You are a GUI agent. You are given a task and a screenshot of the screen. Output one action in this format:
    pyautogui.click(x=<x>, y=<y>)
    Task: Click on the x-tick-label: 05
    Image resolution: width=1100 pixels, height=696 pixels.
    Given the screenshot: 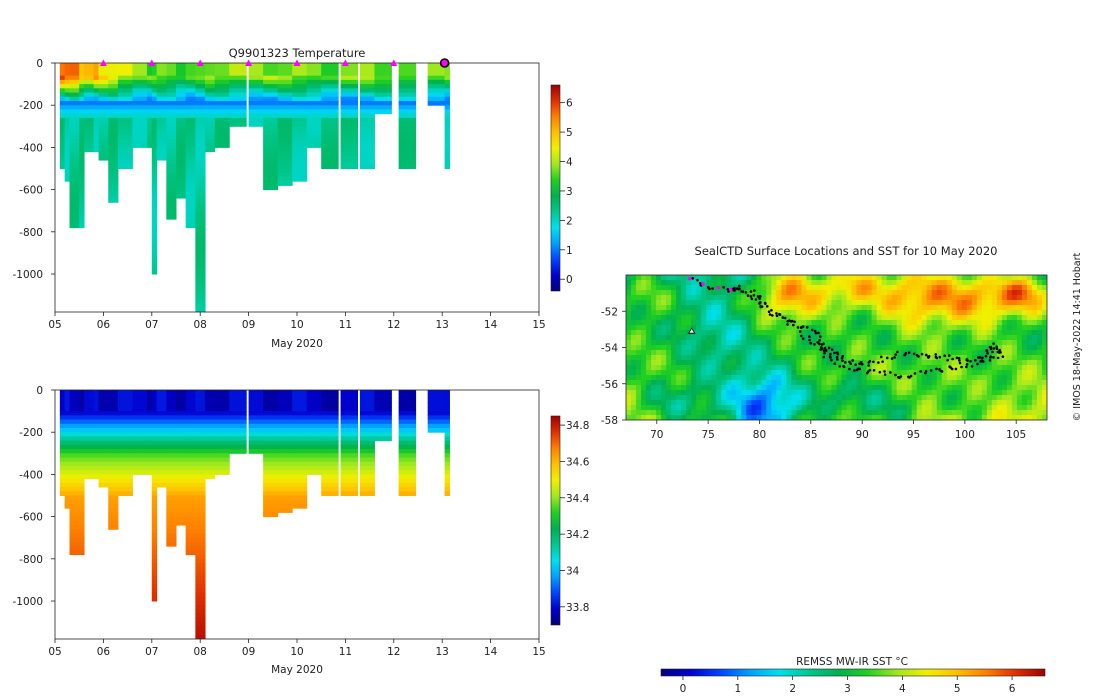 What is the action you would take?
    pyautogui.click(x=54, y=325)
    